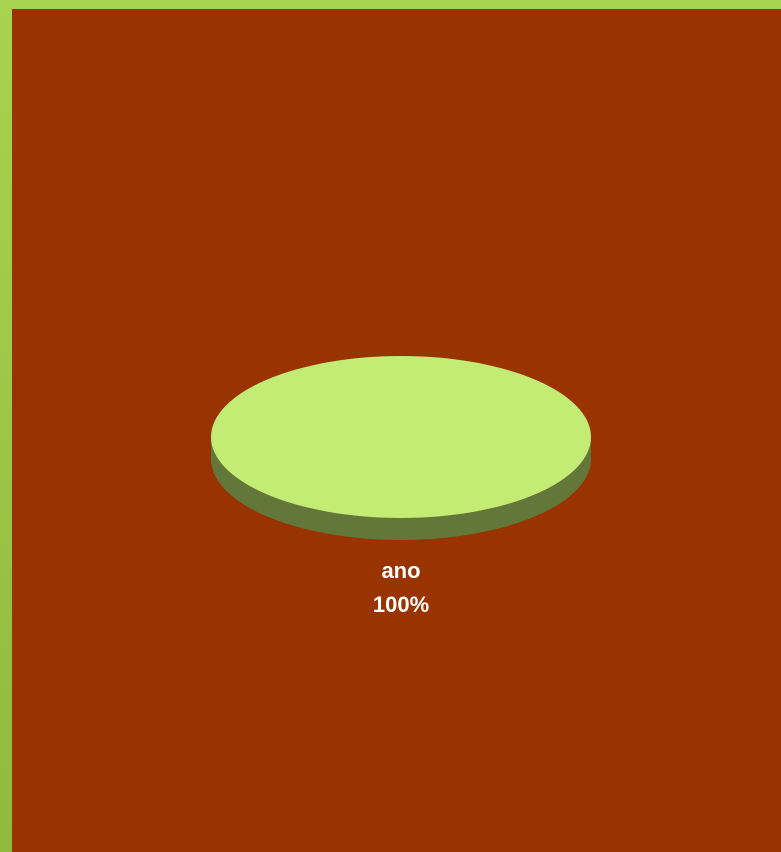 The height and width of the screenshot is (852, 781). Describe the element at coordinates (401, 604) in the screenshot. I see `slice-label-percent: 100%` at that location.